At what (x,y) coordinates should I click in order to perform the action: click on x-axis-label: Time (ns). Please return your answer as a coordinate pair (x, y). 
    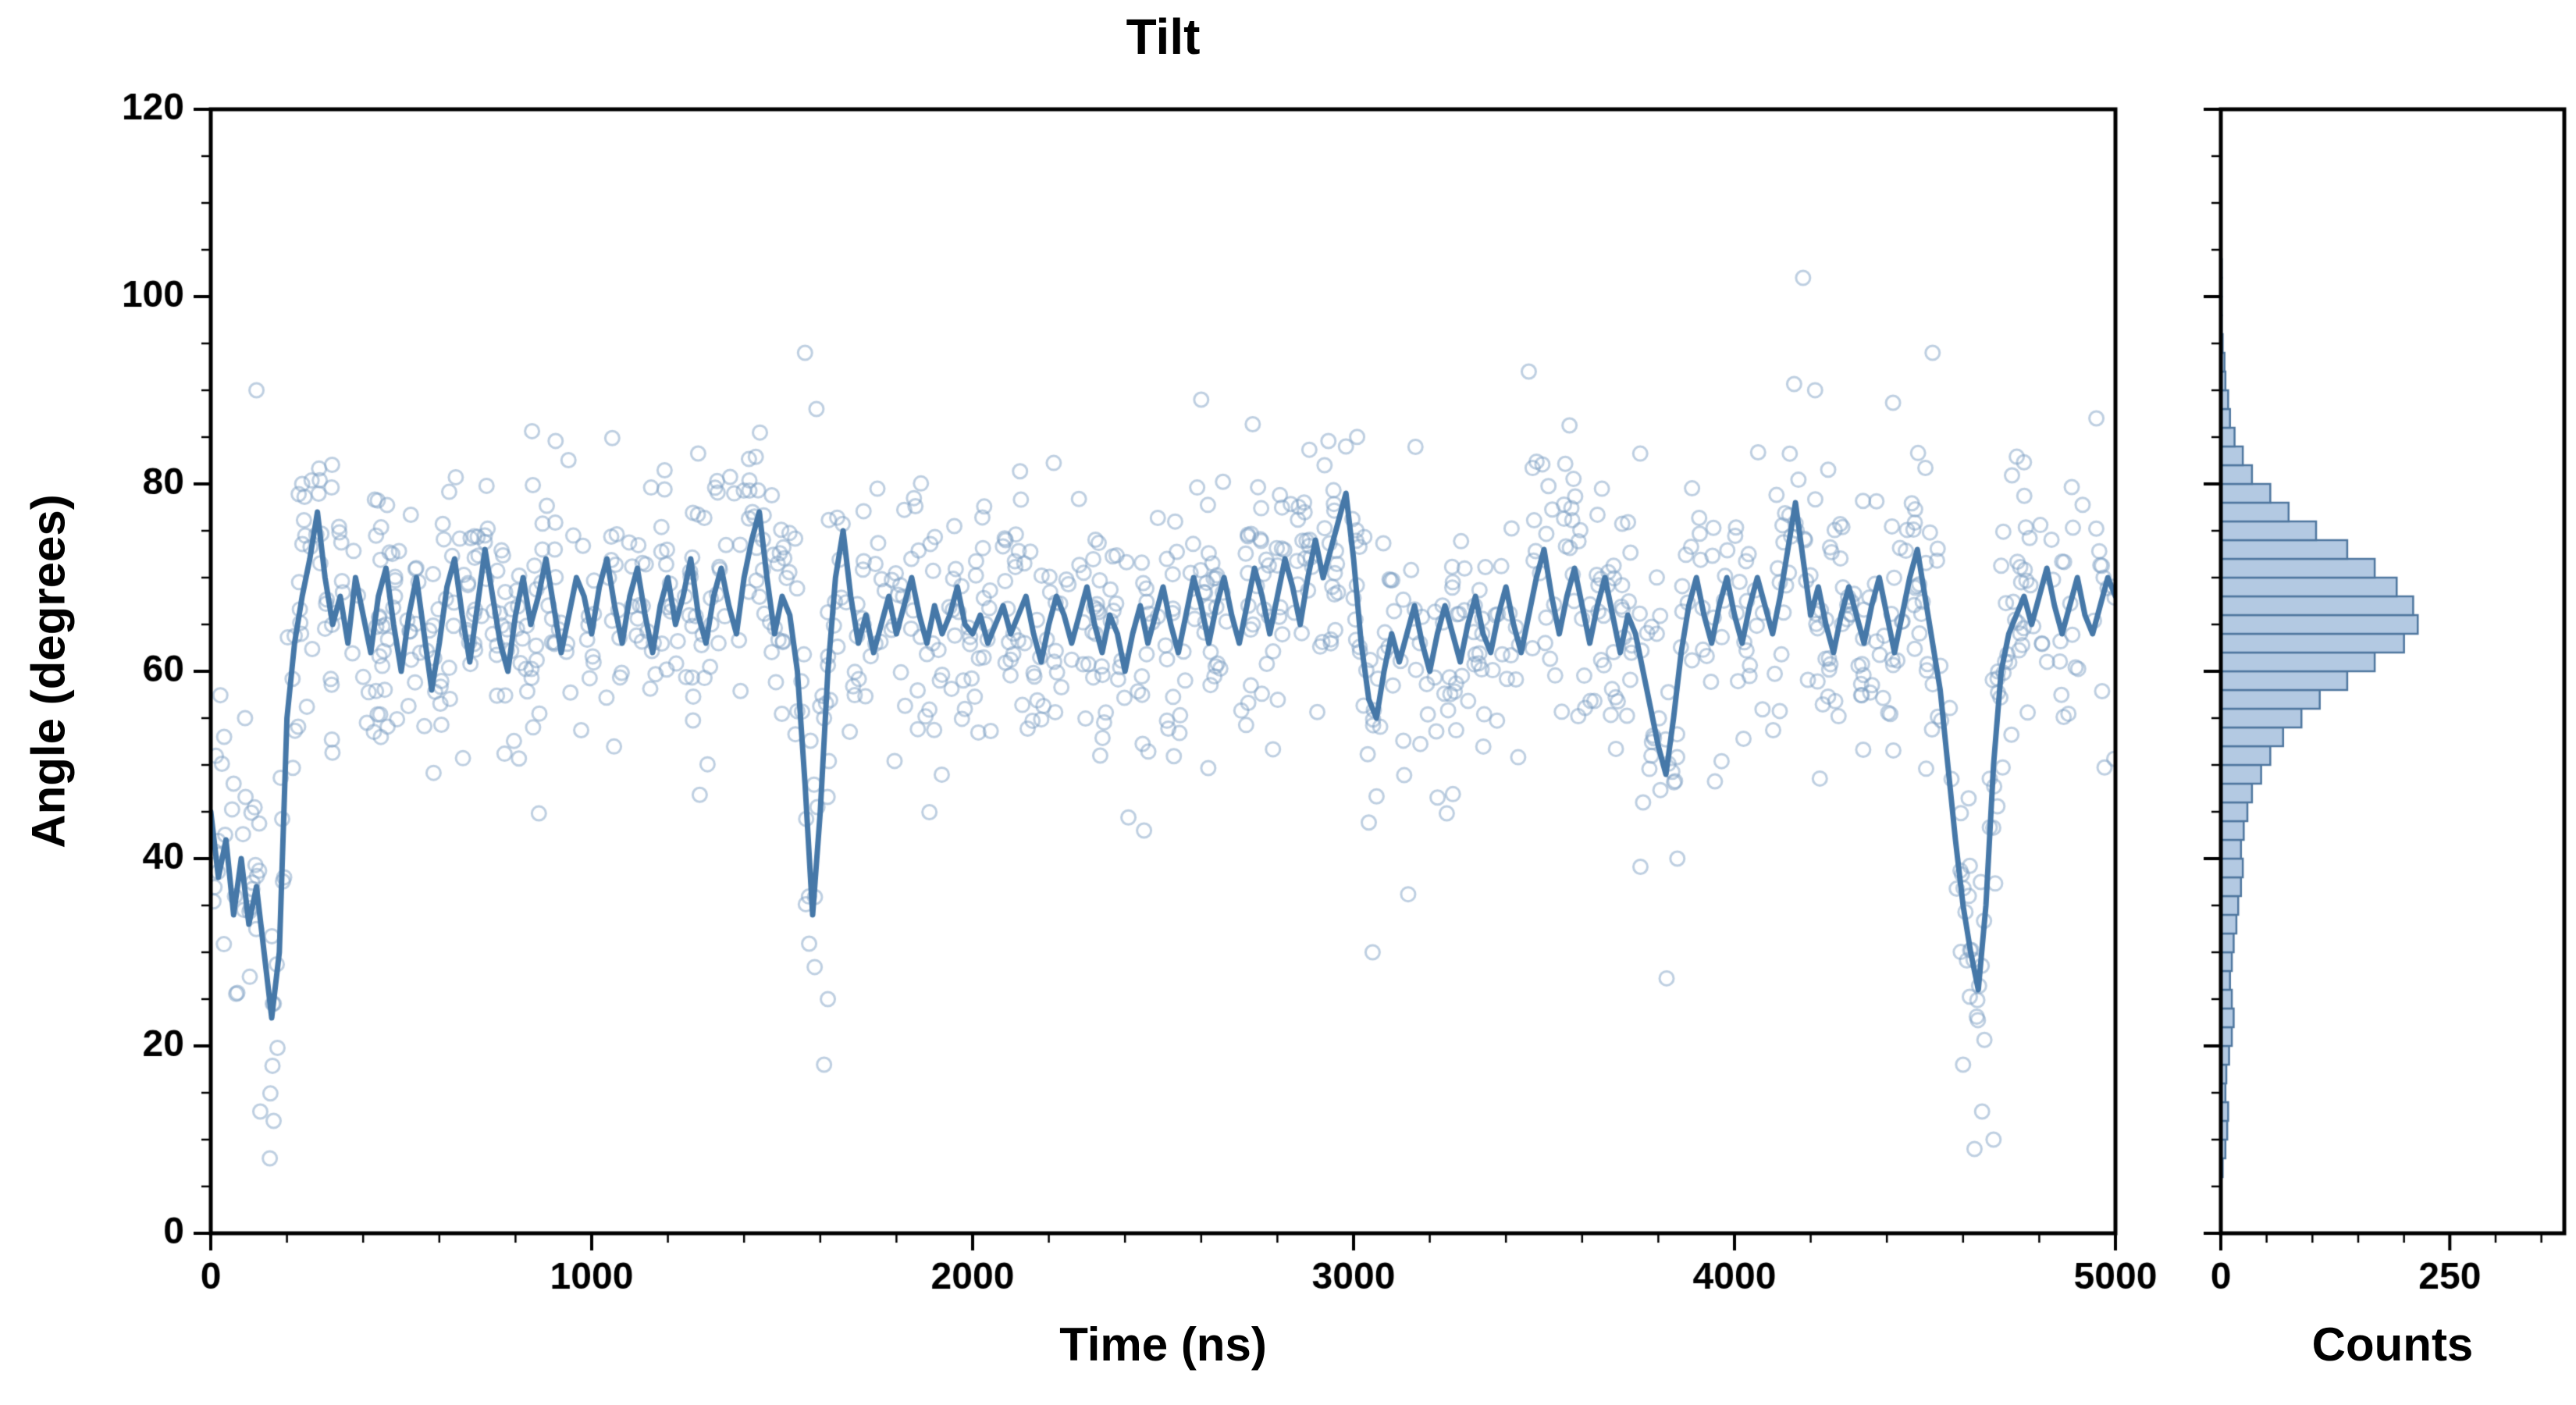
    Looking at the image, I should click on (1163, 1345).